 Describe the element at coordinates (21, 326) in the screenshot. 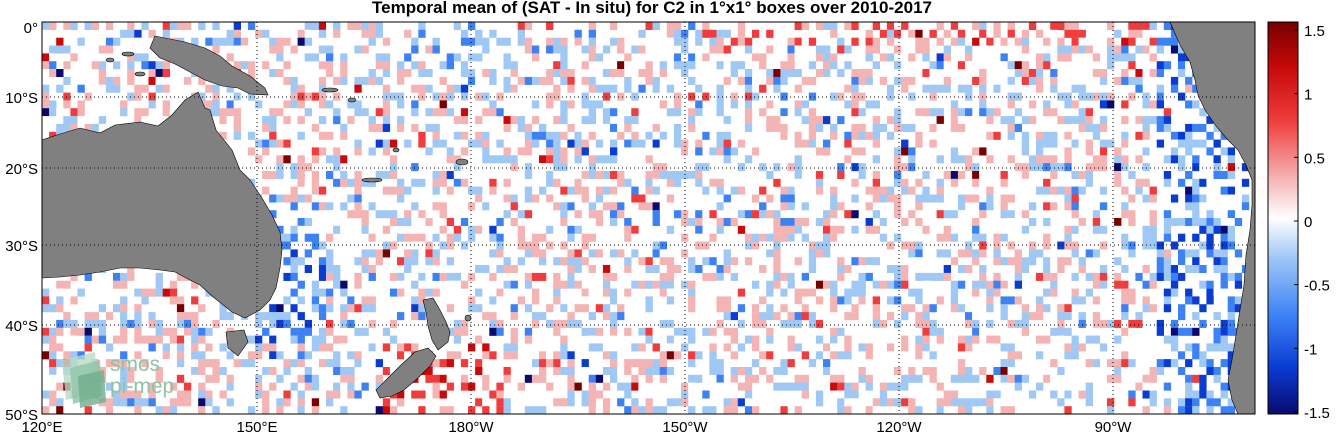

I see `lat-label-40s: 40°S` at that location.